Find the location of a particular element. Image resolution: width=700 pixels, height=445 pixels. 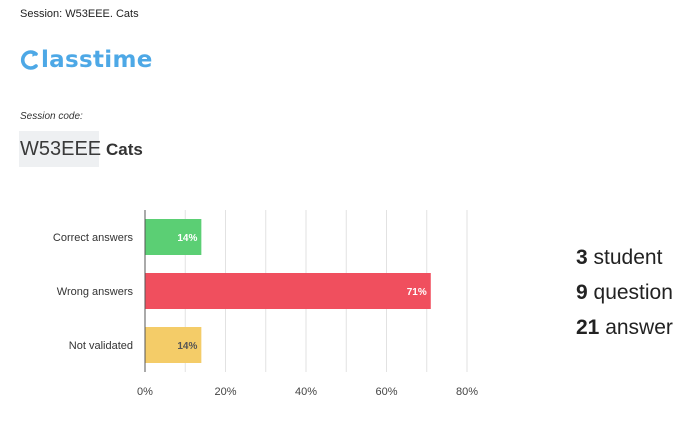

session-code-caption: Session code: is located at coordinates (51, 116).